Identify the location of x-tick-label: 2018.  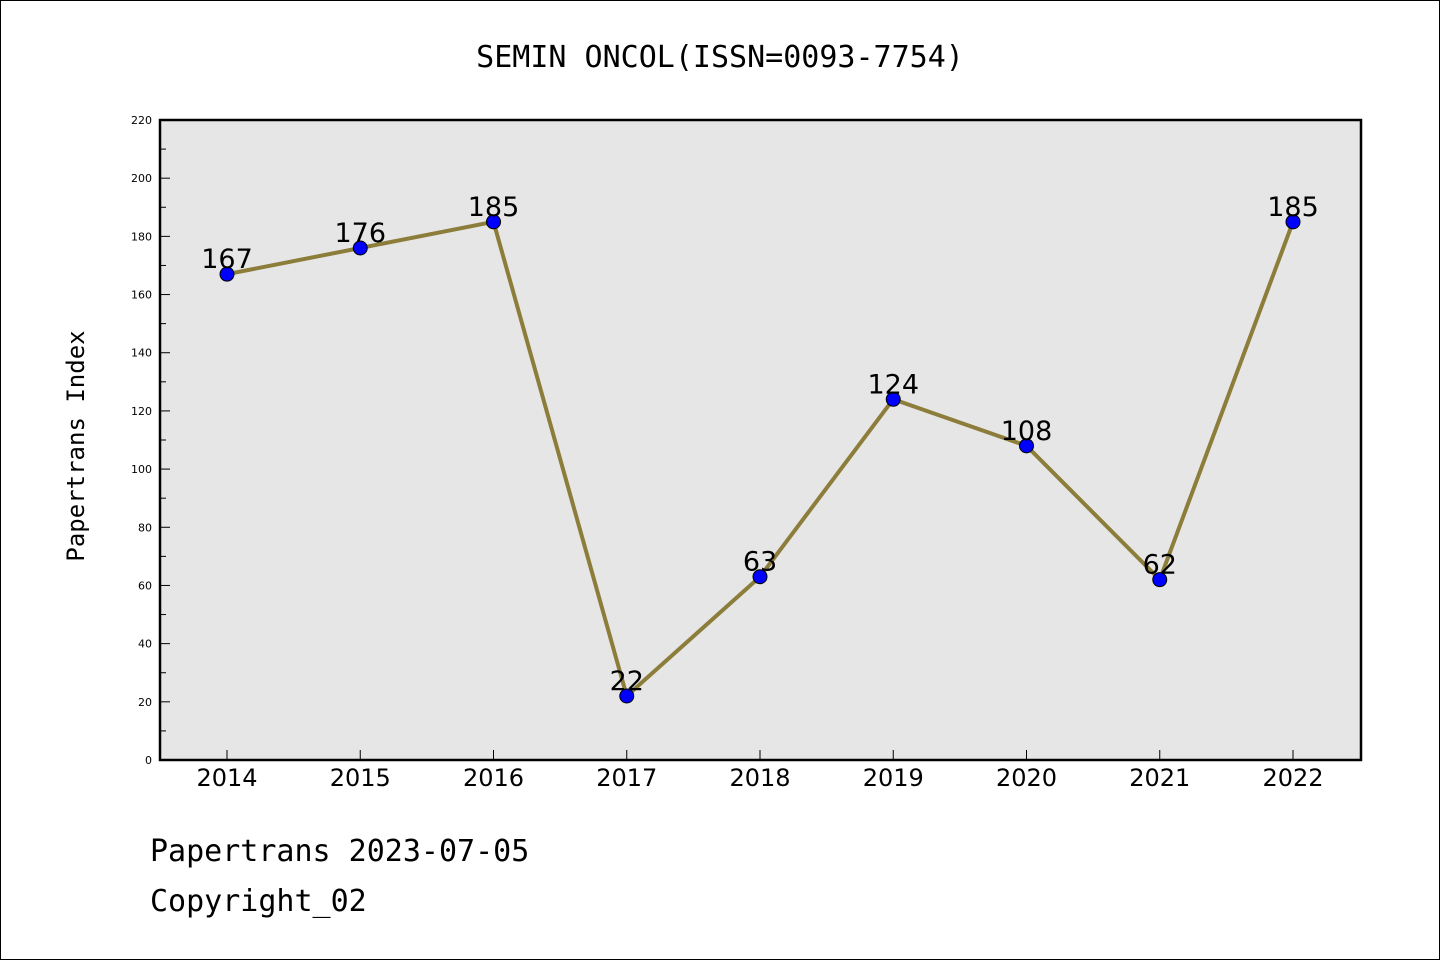
(759, 778).